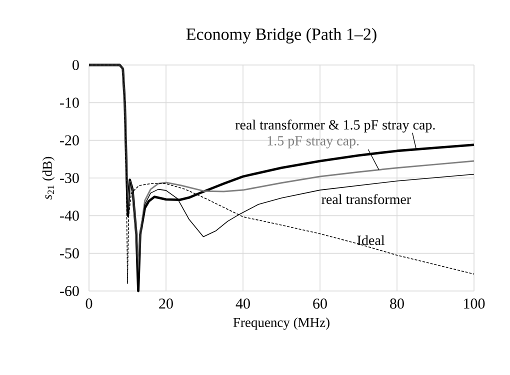 This screenshot has width=510, height=375. What do you see at coordinates (166, 303) in the screenshot?
I see `x-tick-label: 20` at bounding box center [166, 303].